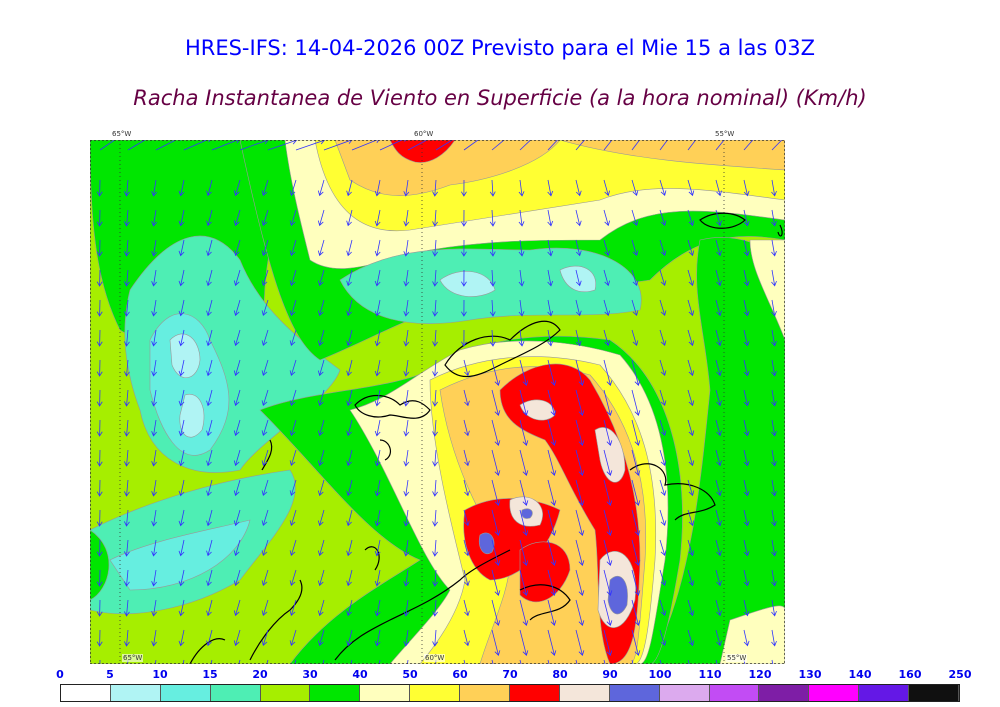  What do you see at coordinates (60, 674) in the screenshot?
I see `colorbar-tick: 0` at bounding box center [60, 674].